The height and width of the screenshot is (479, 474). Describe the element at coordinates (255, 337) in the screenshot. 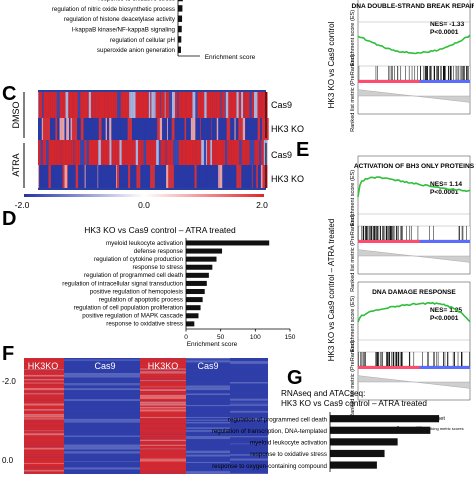

I see `x-tick-label: 100` at that location.